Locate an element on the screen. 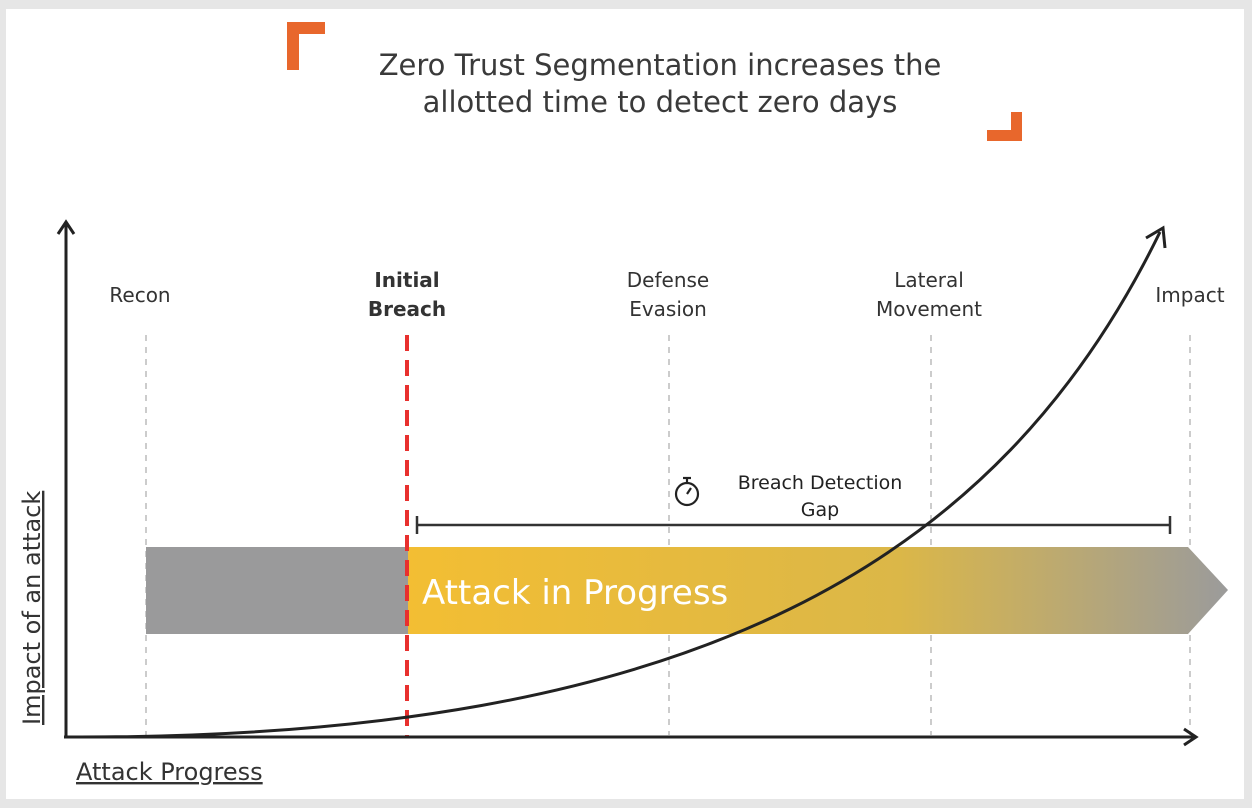  x-axis-label: Attack Progress is located at coordinates (169, 772).